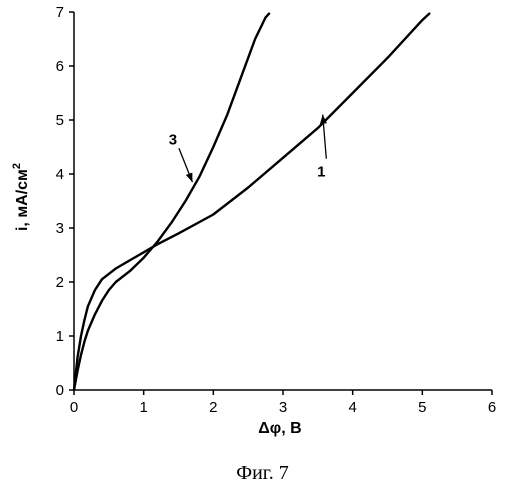  I want to click on y-tick-label: 5, so click(60, 120).